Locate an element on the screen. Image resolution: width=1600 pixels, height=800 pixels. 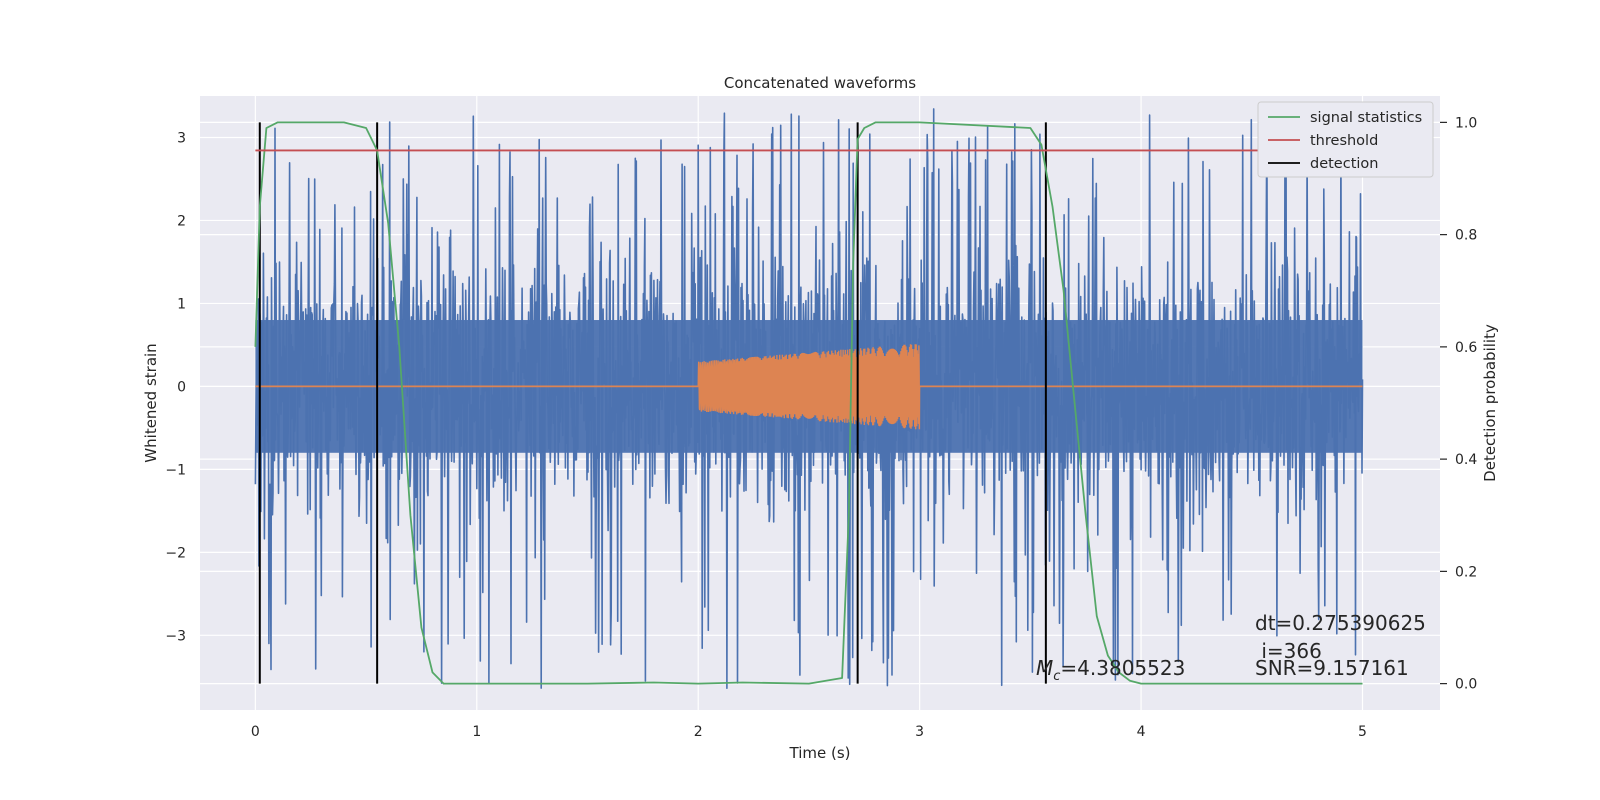
y-tick-label: 1 is located at coordinates (181, 304).